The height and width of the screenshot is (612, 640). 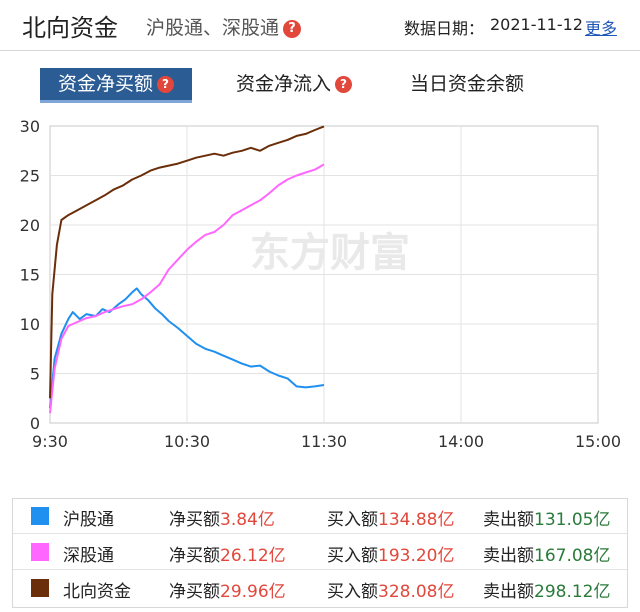 I want to click on sell-value: 167.08亿, so click(x=572, y=556).